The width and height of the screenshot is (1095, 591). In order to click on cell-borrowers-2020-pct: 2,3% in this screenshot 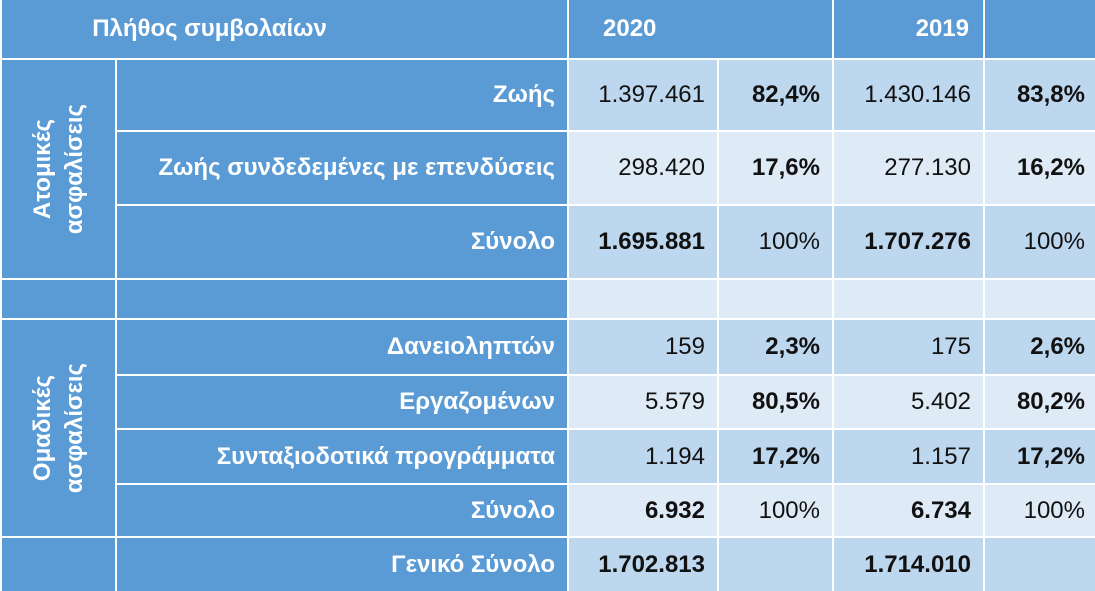, I will do `click(775, 347)`.